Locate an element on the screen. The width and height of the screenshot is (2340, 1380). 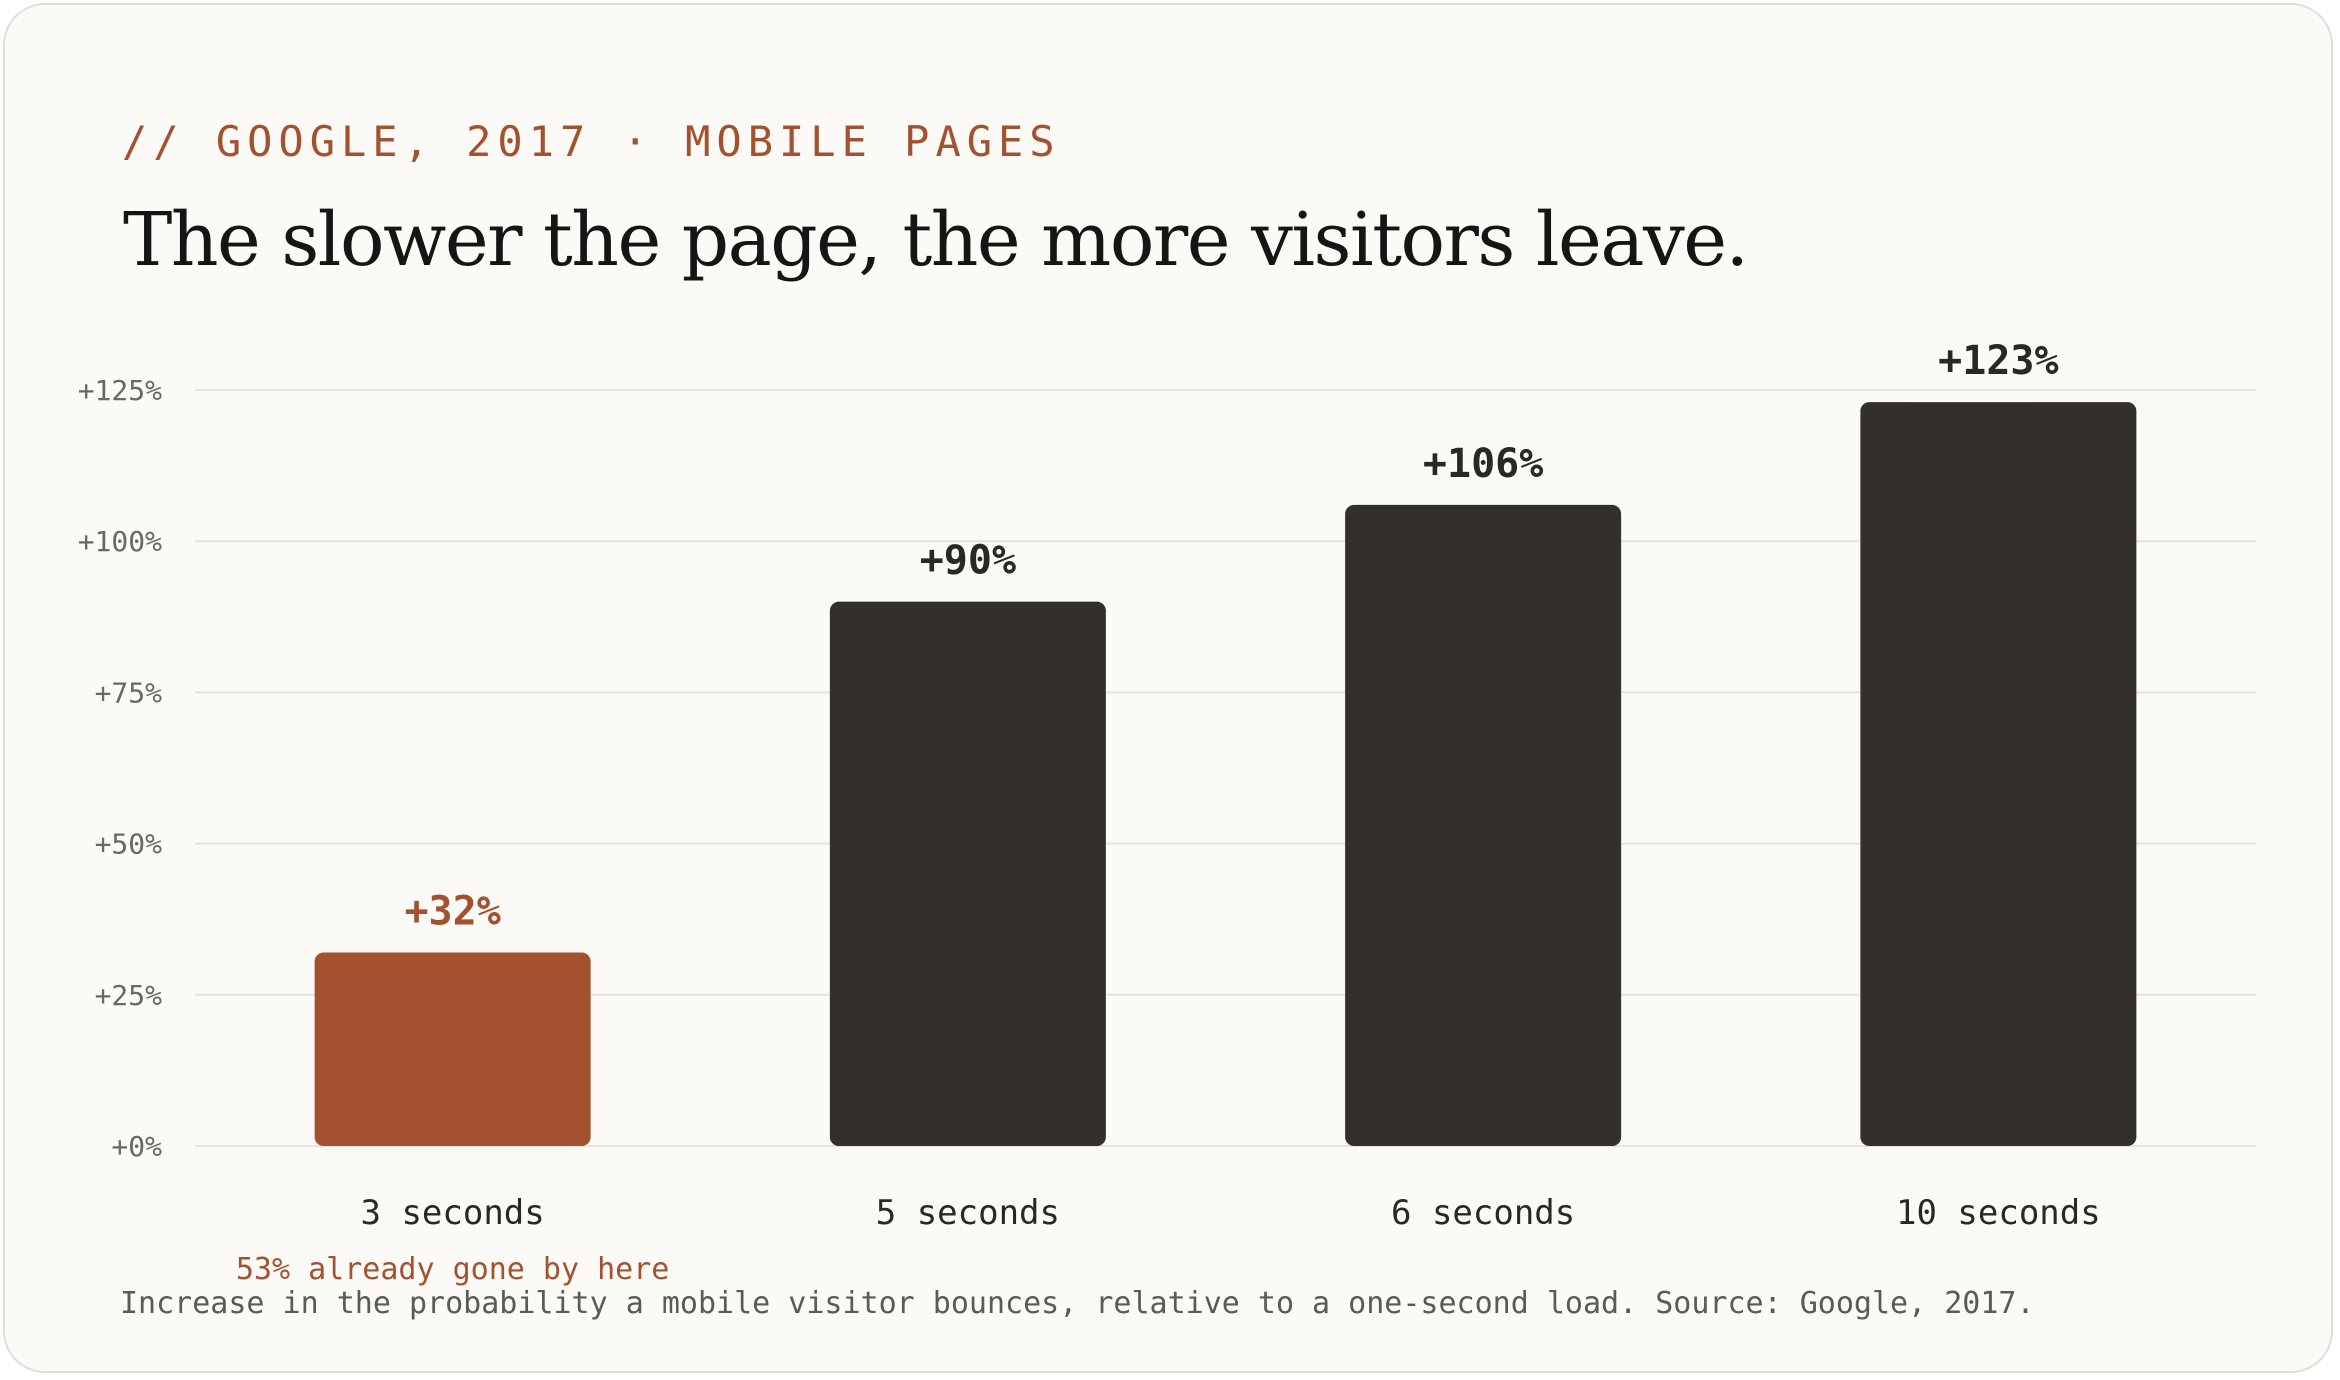
y-tick-label: +50% is located at coordinates (129, 844).